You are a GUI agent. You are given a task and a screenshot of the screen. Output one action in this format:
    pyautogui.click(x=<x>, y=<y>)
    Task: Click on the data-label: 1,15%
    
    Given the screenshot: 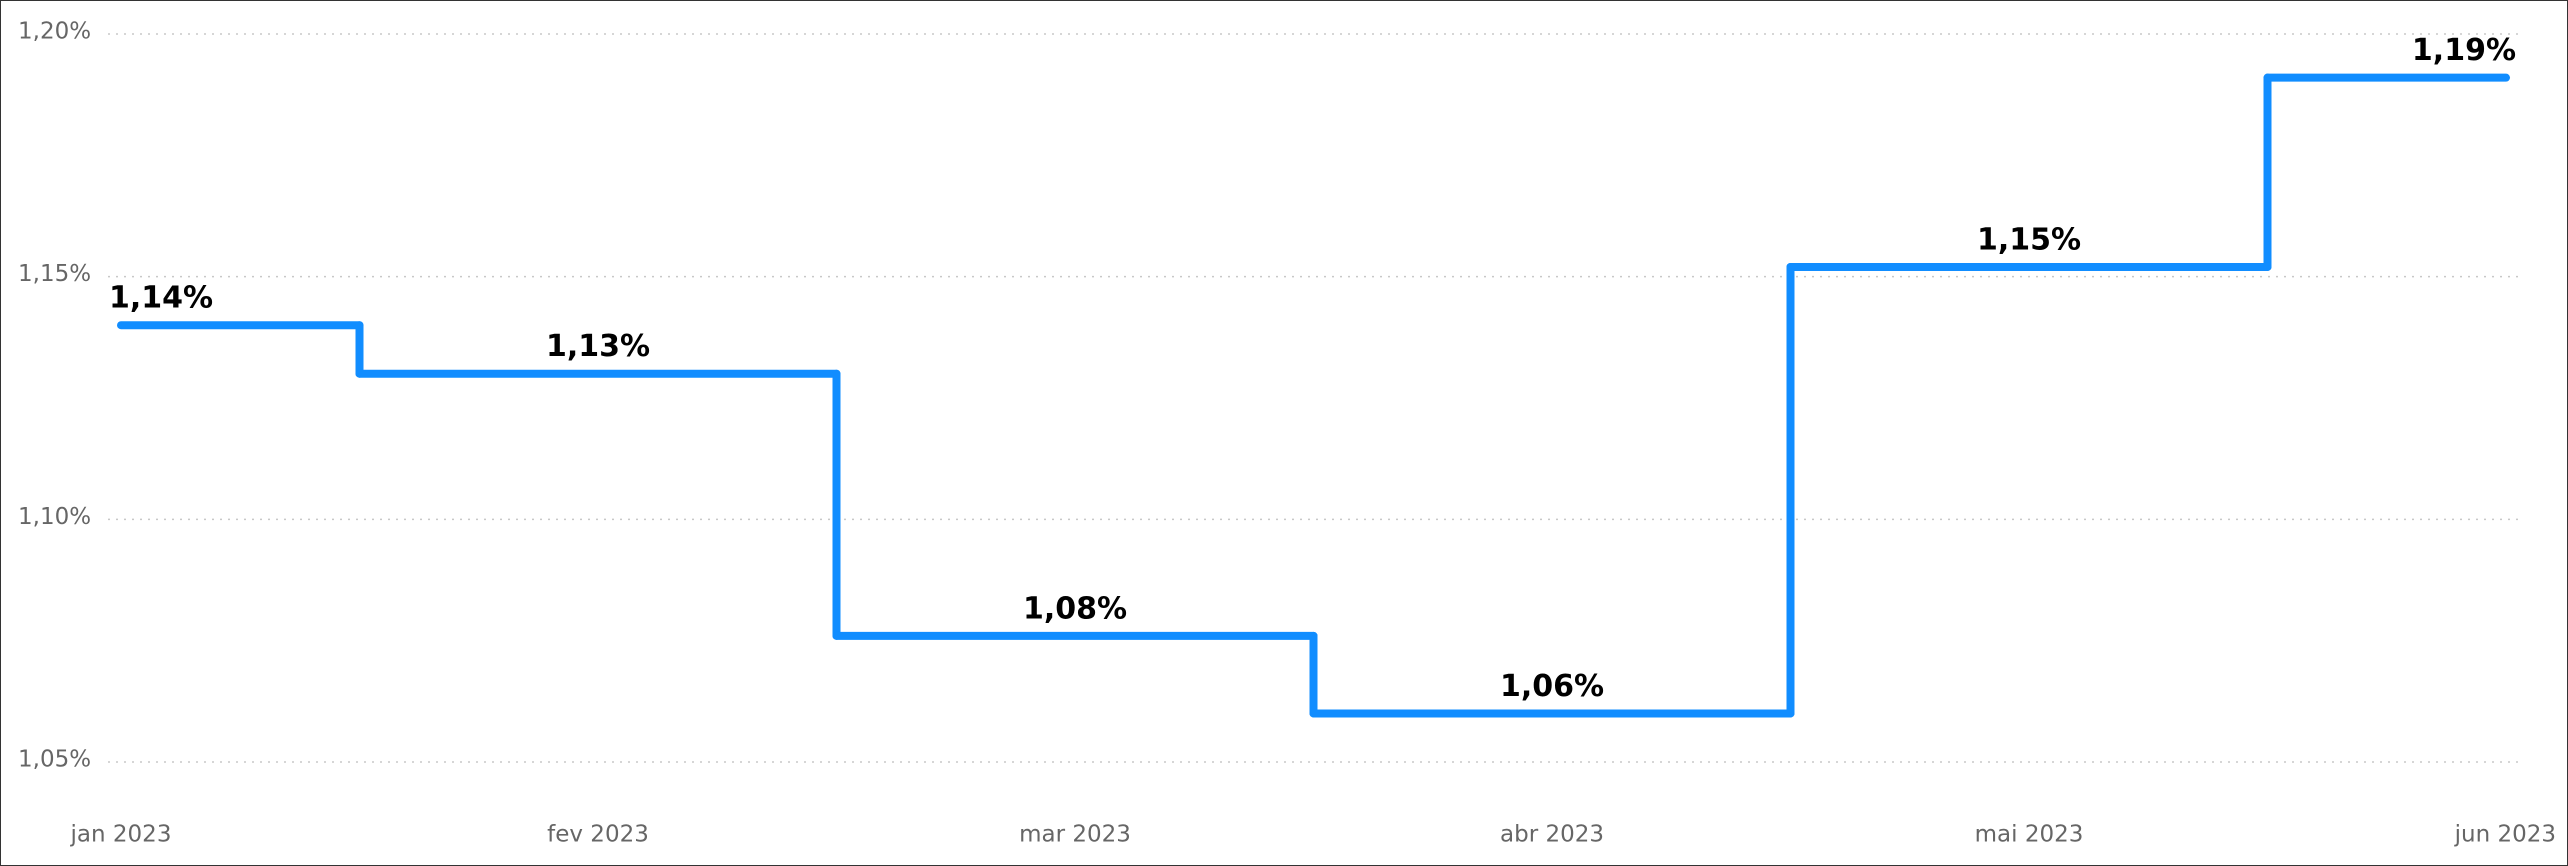 What is the action you would take?
    pyautogui.click(x=2029, y=239)
    